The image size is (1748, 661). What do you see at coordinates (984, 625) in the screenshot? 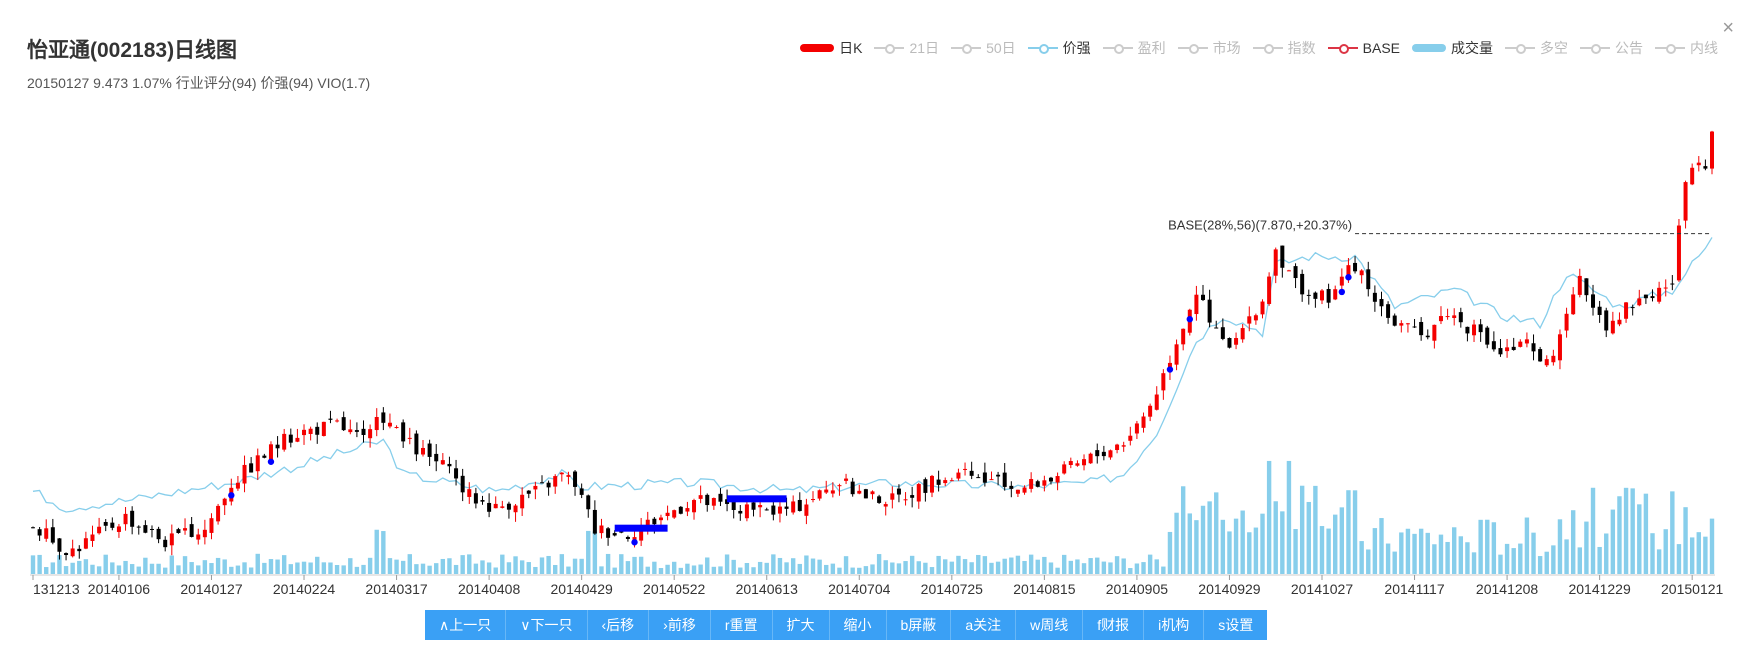
I see `watch-button: a关注` at bounding box center [984, 625].